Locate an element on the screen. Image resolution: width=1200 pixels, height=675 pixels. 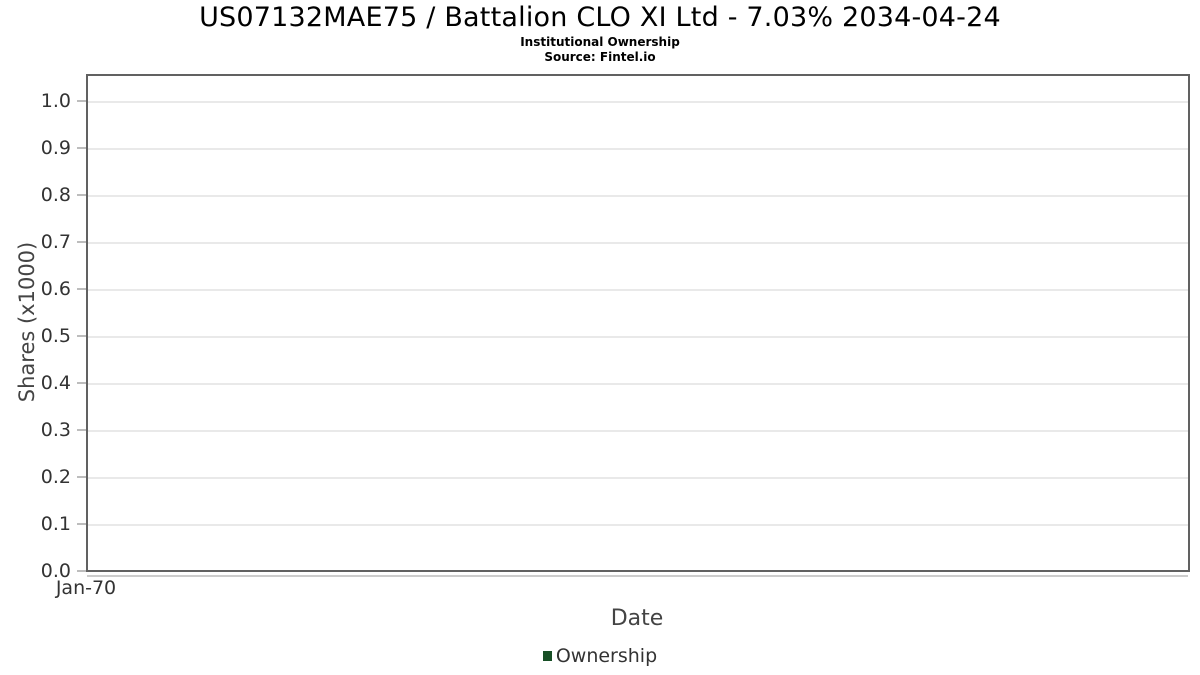
y-tick-label: 0.0 is located at coordinates (55, 571).